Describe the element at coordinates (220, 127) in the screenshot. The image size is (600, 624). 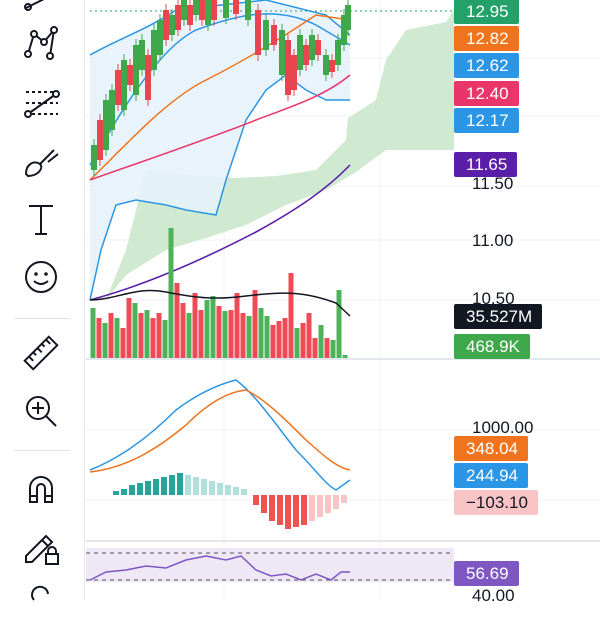
I see `ma-red-line` at that location.